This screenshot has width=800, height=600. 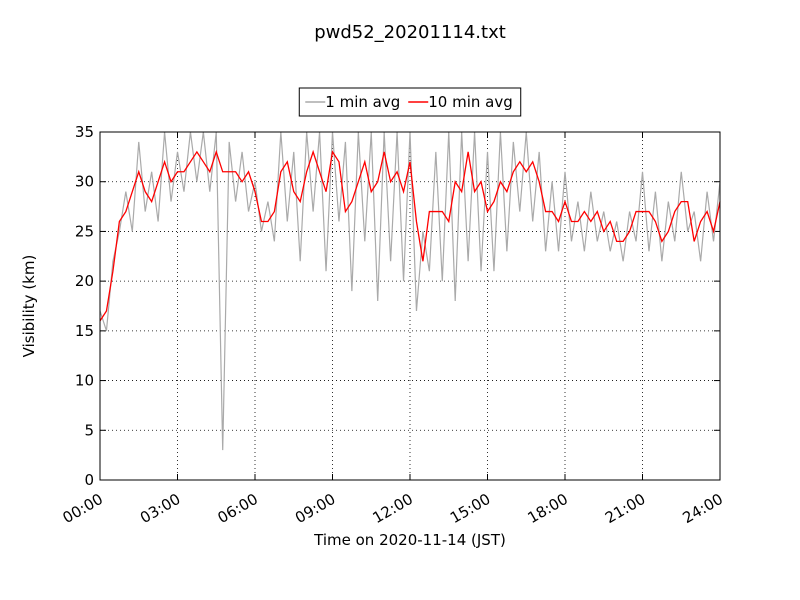 I want to click on x-tick-label: 03:00, so click(x=160, y=508).